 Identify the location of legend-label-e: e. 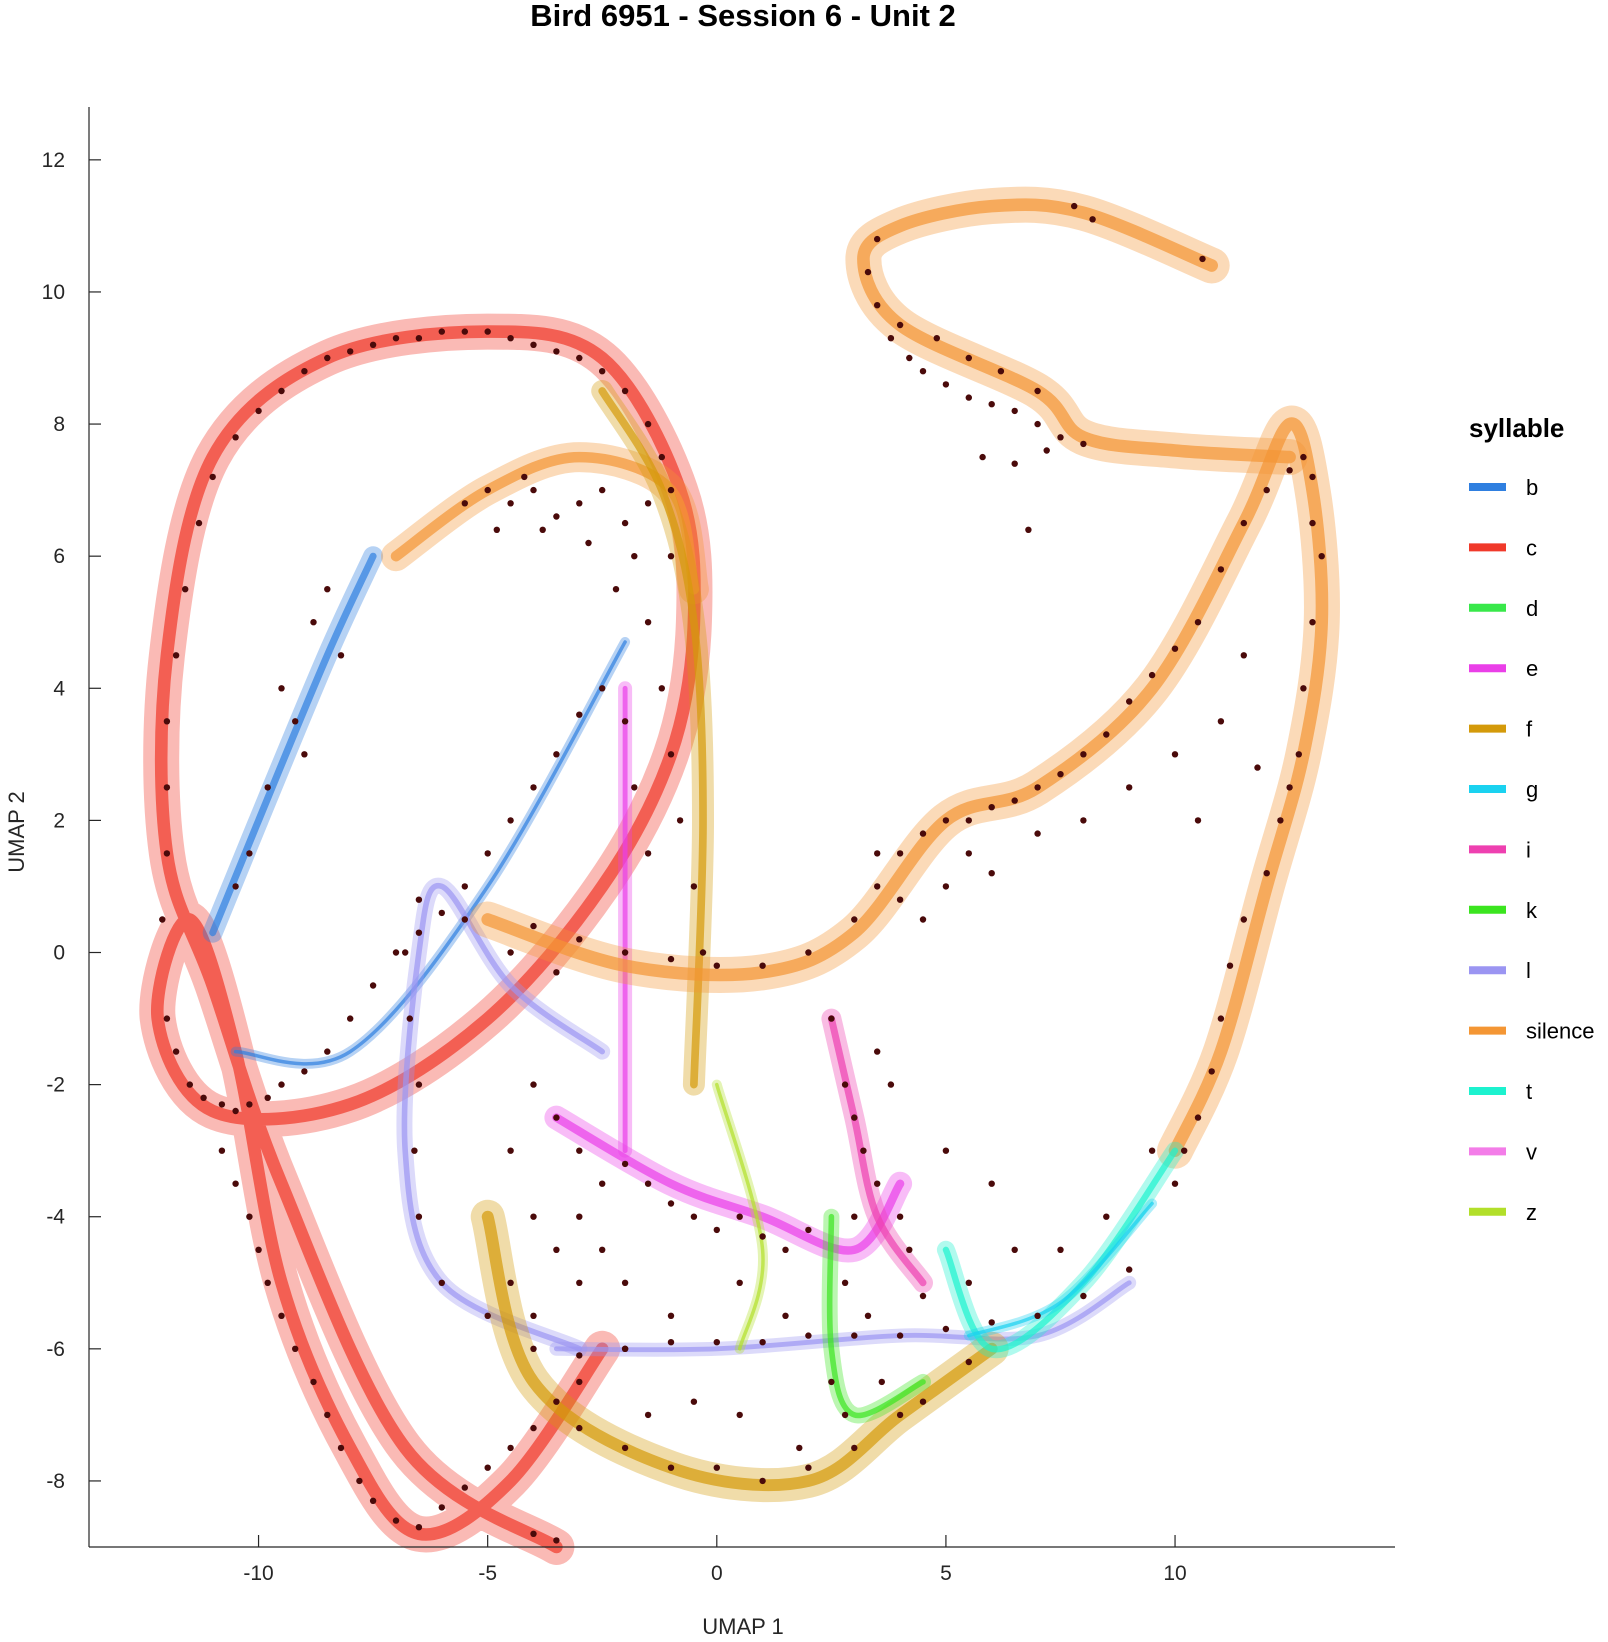
(1532, 668).